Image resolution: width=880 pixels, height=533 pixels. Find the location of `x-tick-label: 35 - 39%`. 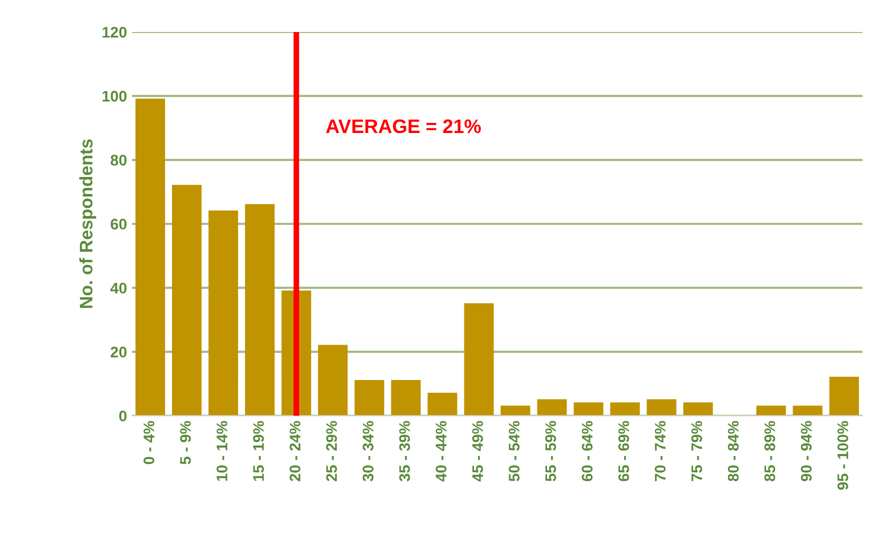

x-tick-label: 35 - 39% is located at coordinates (404, 451).